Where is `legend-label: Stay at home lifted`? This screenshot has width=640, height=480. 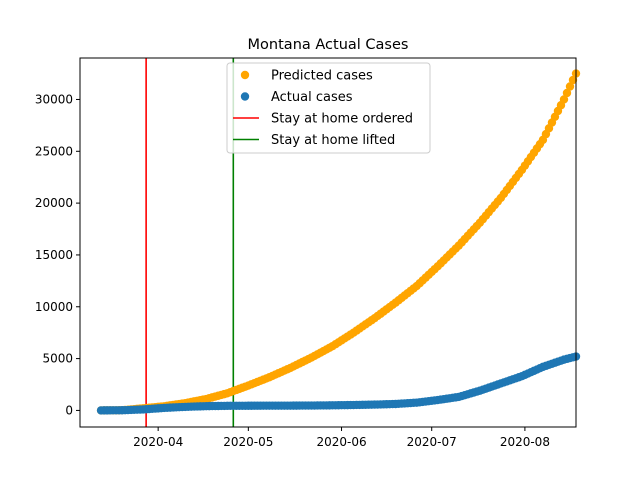 legend-label: Stay at home lifted is located at coordinates (333, 140).